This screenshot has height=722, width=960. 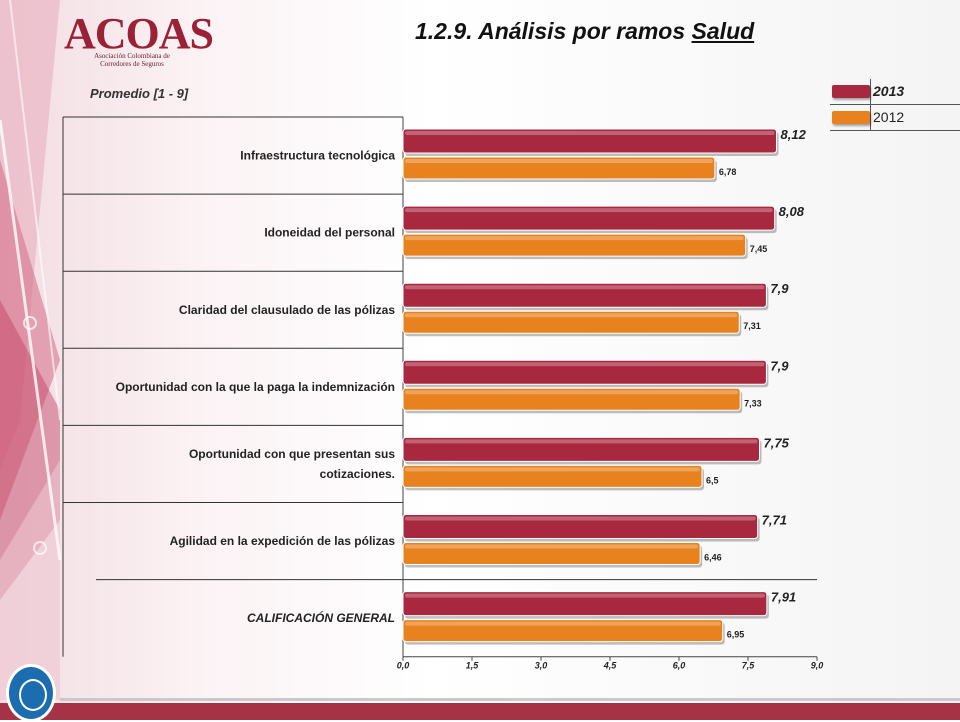 What do you see at coordinates (889, 91) in the screenshot?
I see `legend-label-2013: 2013` at bounding box center [889, 91].